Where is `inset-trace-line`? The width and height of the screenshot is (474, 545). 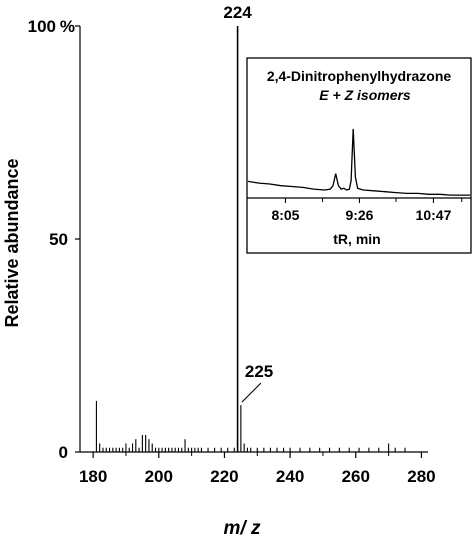
inset-trace-line is located at coordinates (358, 162).